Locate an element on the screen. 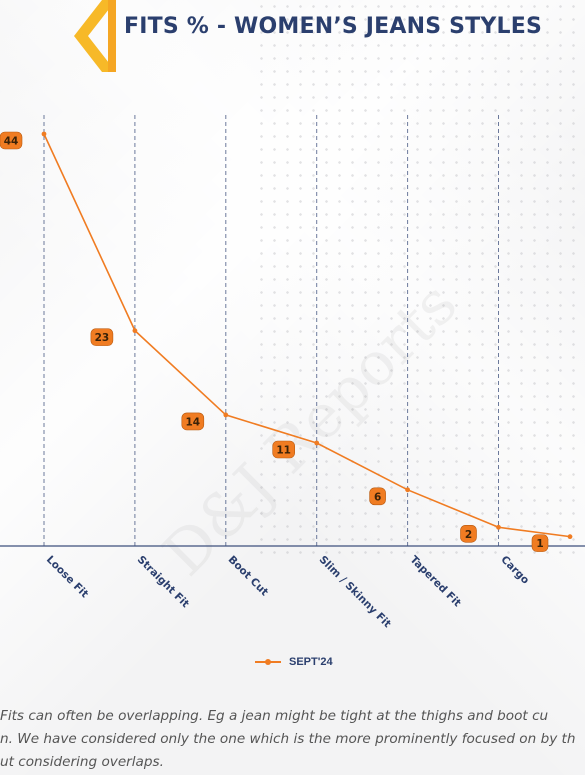  x-tick-label-0: Loose Fit is located at coordinates (67, 577).